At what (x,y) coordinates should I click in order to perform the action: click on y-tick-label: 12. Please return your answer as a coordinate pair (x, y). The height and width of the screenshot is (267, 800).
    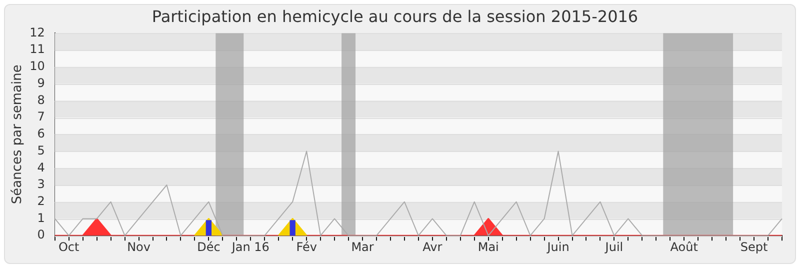
    Looking at the image, I should click on (37, 32).